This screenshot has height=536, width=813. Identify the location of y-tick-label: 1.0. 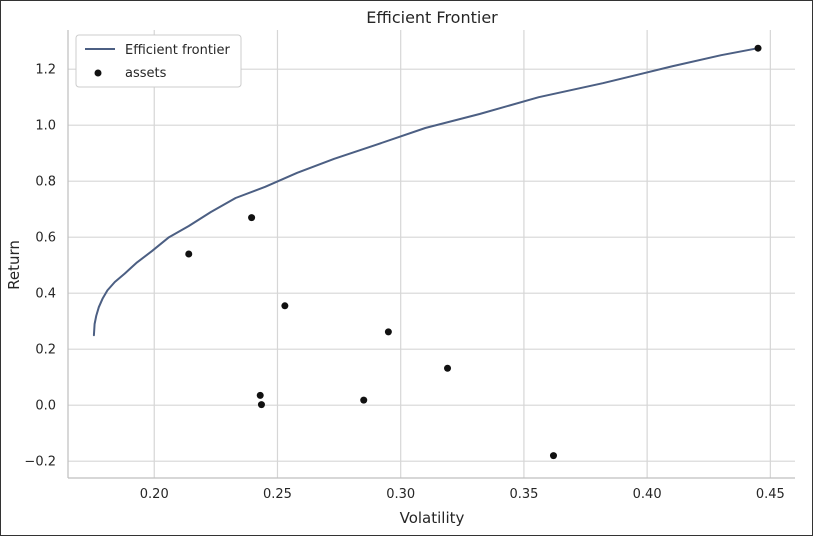
(45, 126).